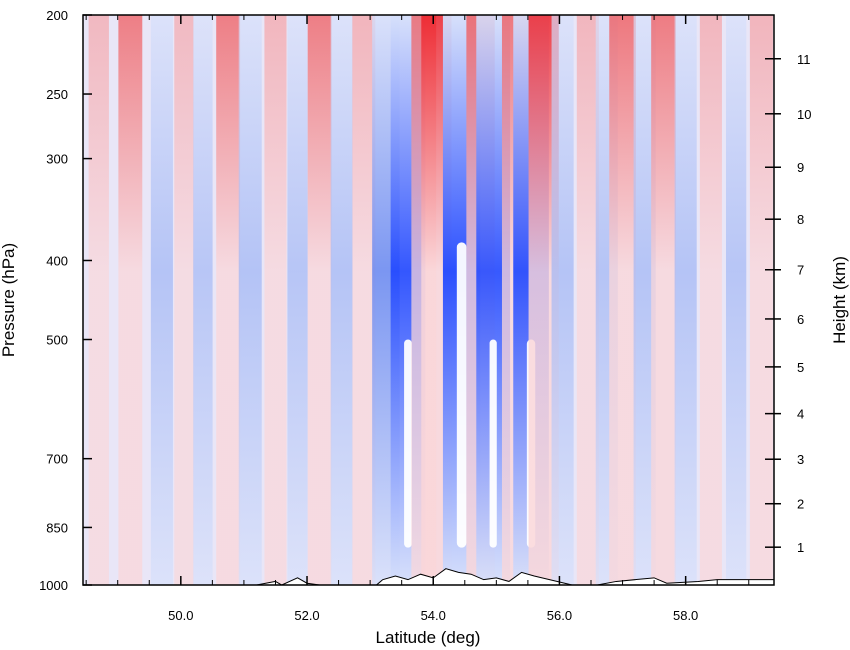 The height and width of the screenshot is (650, 850). I want to click on height-tick-label: 4, so click(800, 414).